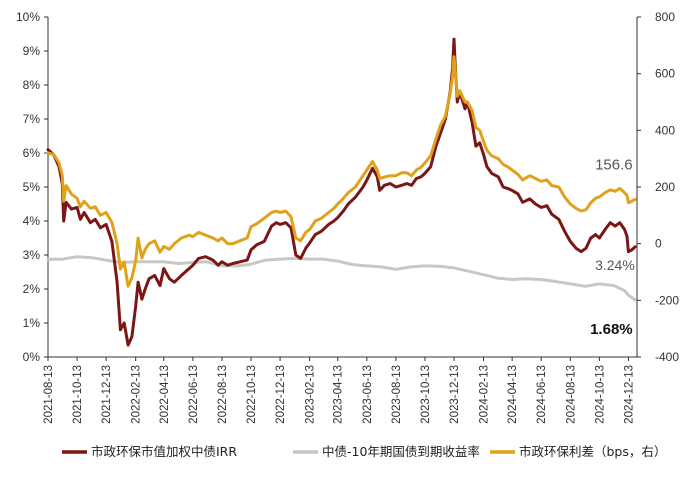 This screenshot has height=477, width=700. What do you see at coordinates (513, 394) in the screenshot?
I see `x-tick-label: 2024-04-13` at bounding box center [513, 394].